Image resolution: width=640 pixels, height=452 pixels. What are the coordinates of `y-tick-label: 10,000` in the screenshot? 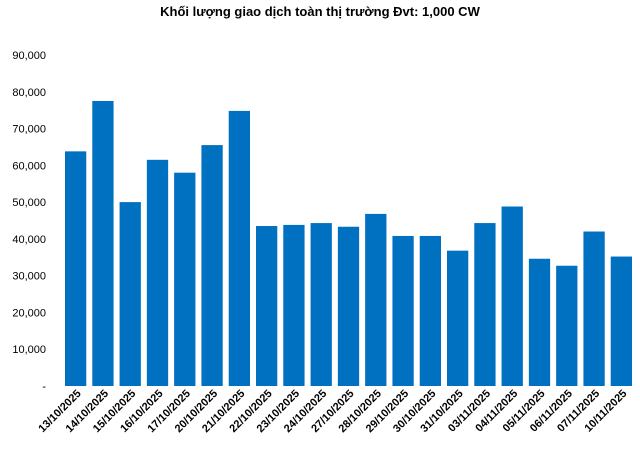 It's located at (29, 350).